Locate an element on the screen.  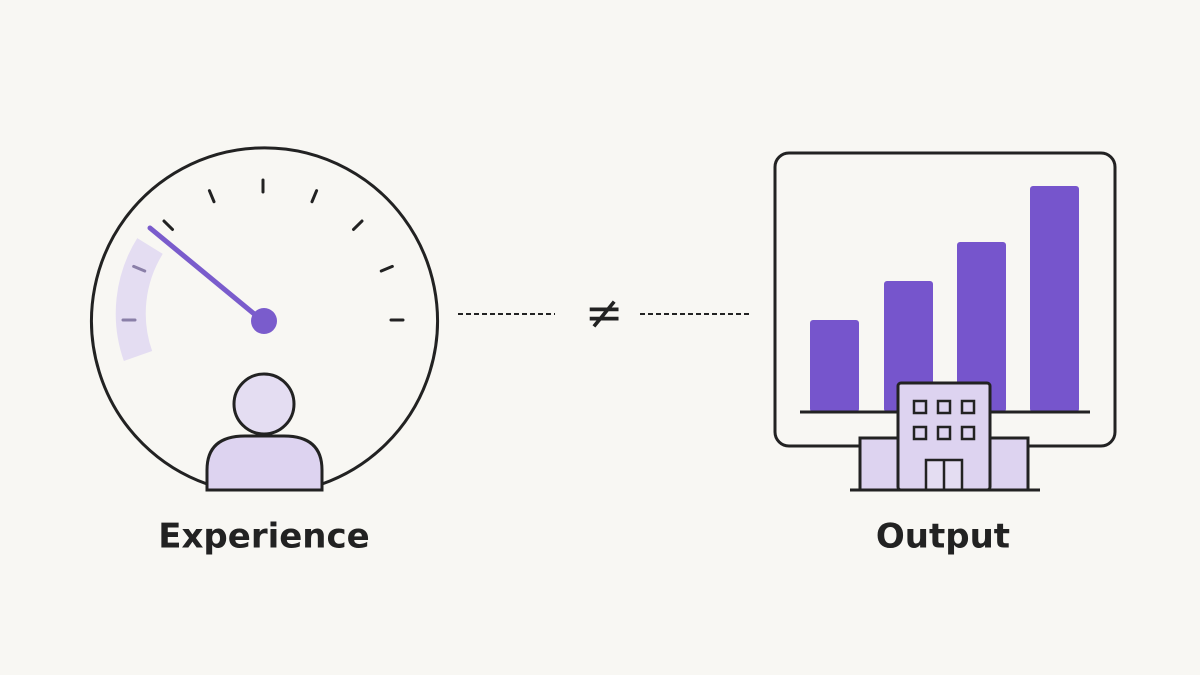
gauge is located at coordinates (264, 316).